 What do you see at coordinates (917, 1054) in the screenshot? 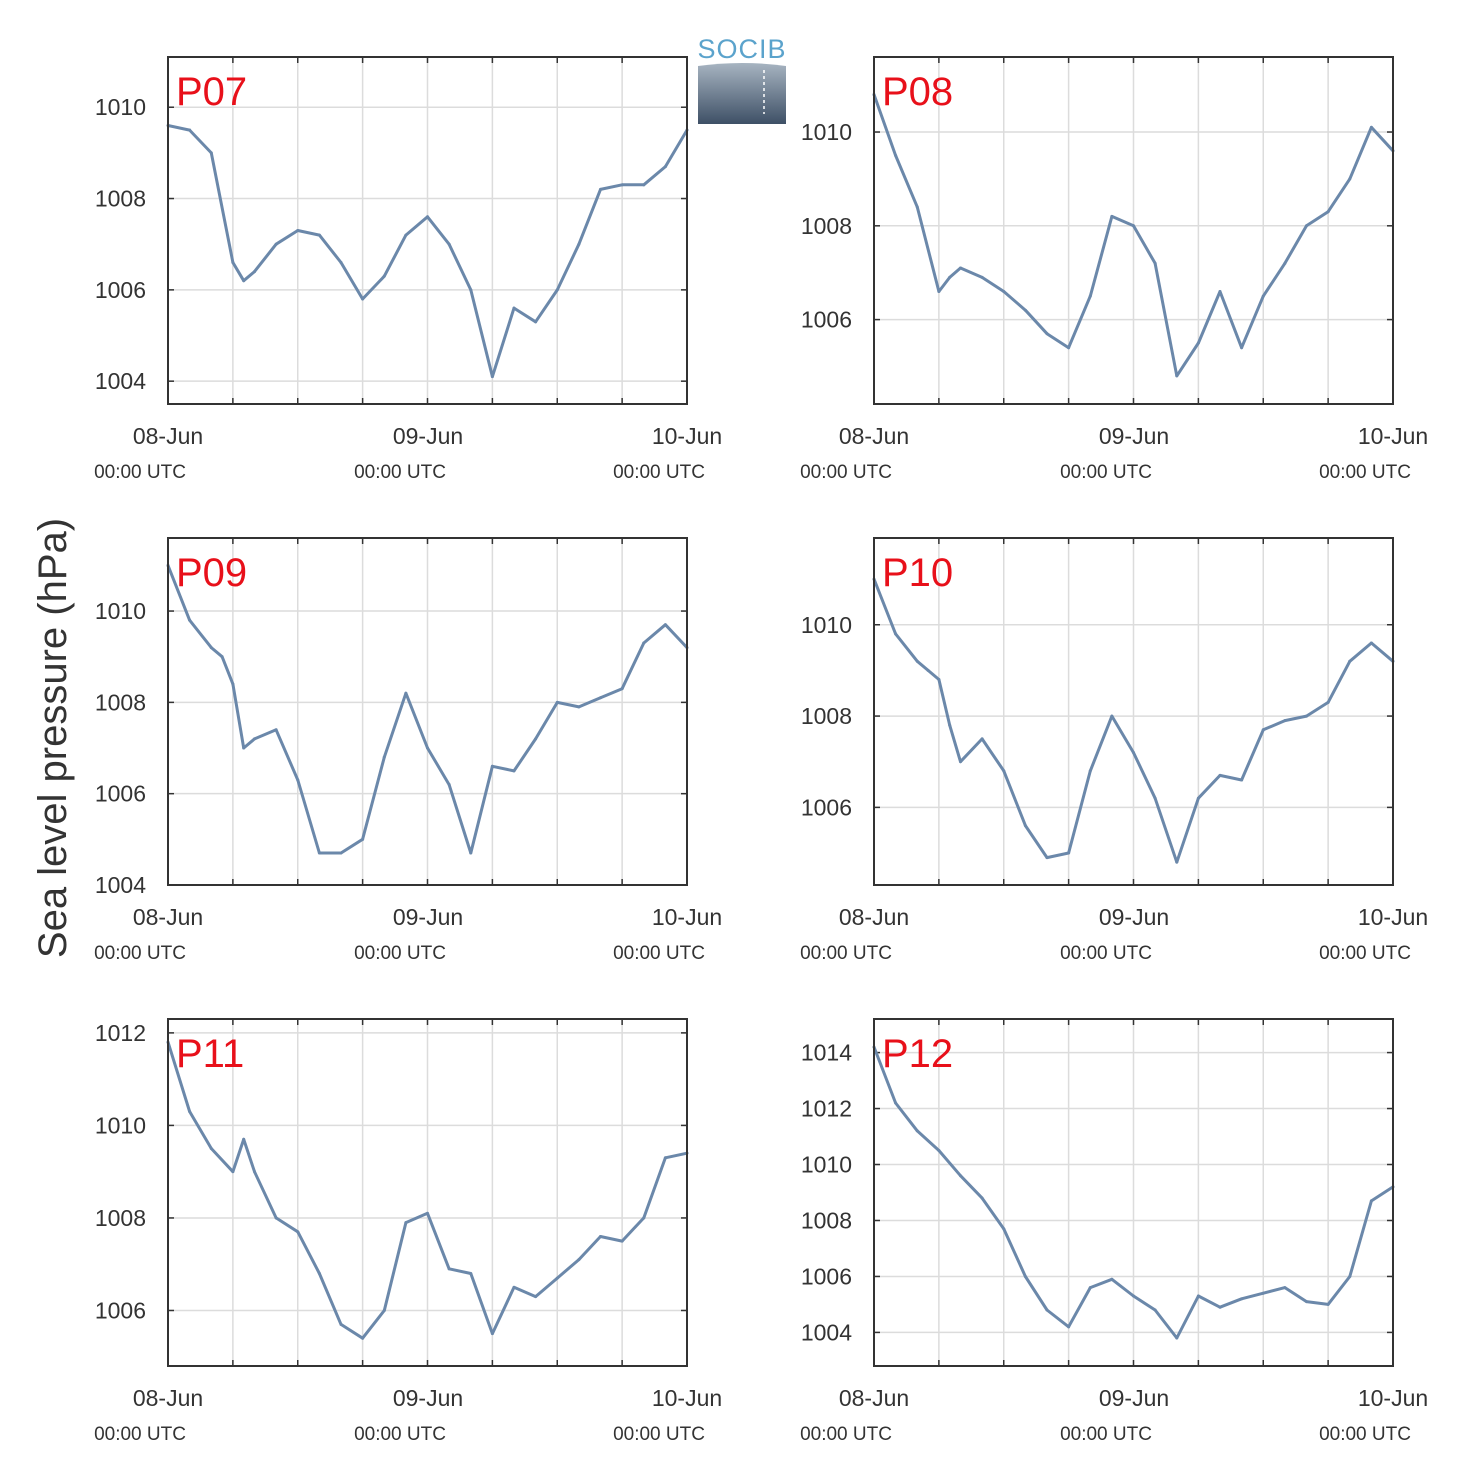
I see `panel-label: P12` at bounding box center [917, 1054].